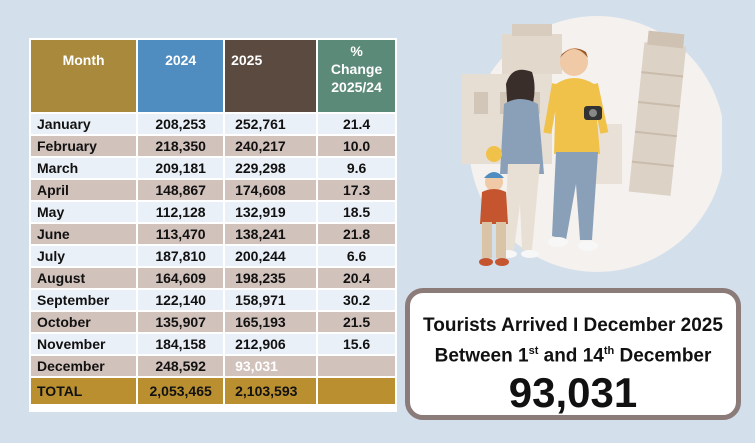 Image resolution: width=755 pixels, height=443 pixels. I want to click on total-2025: 2,103,593, so click(271, 391).